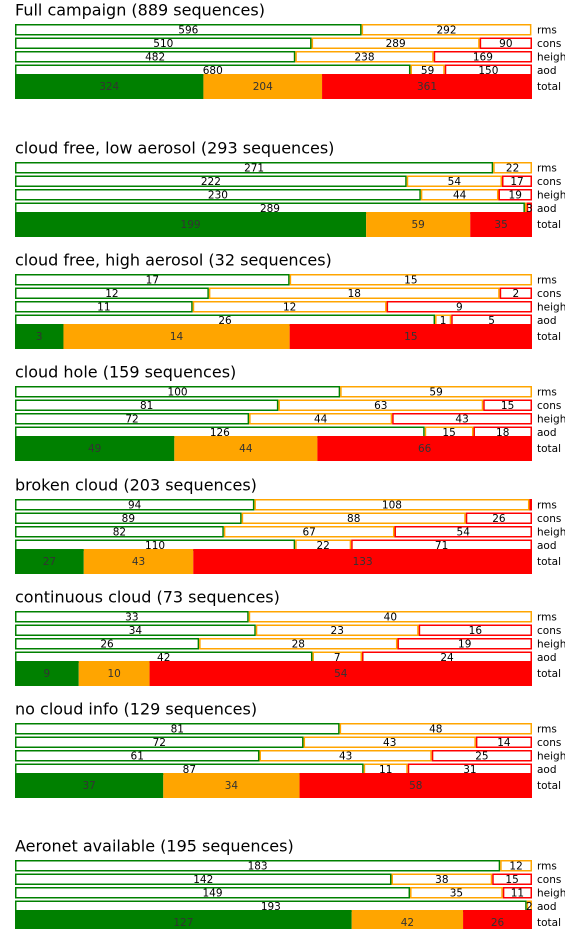  Describe the element at coordinates (488, 71) in the screenshot. I see `value-label: 150` at that location.